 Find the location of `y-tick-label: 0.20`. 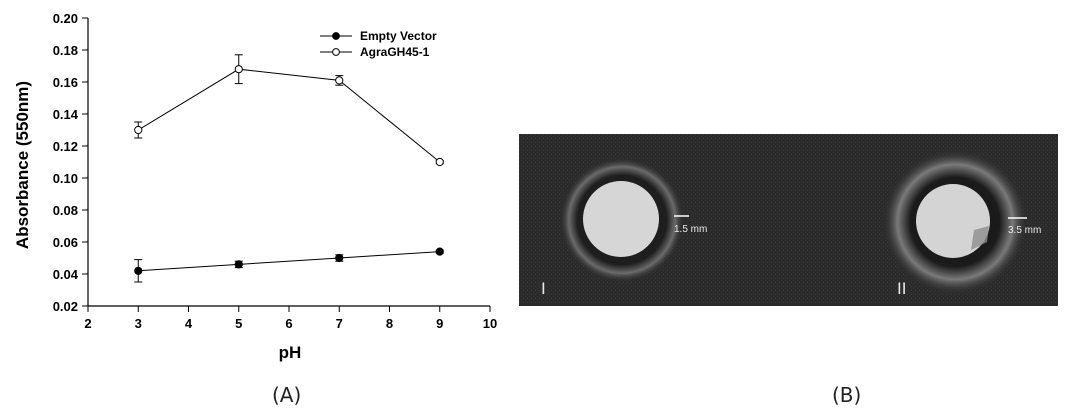

y-tick-label: 0.20 is located at coordinates (65, 18).